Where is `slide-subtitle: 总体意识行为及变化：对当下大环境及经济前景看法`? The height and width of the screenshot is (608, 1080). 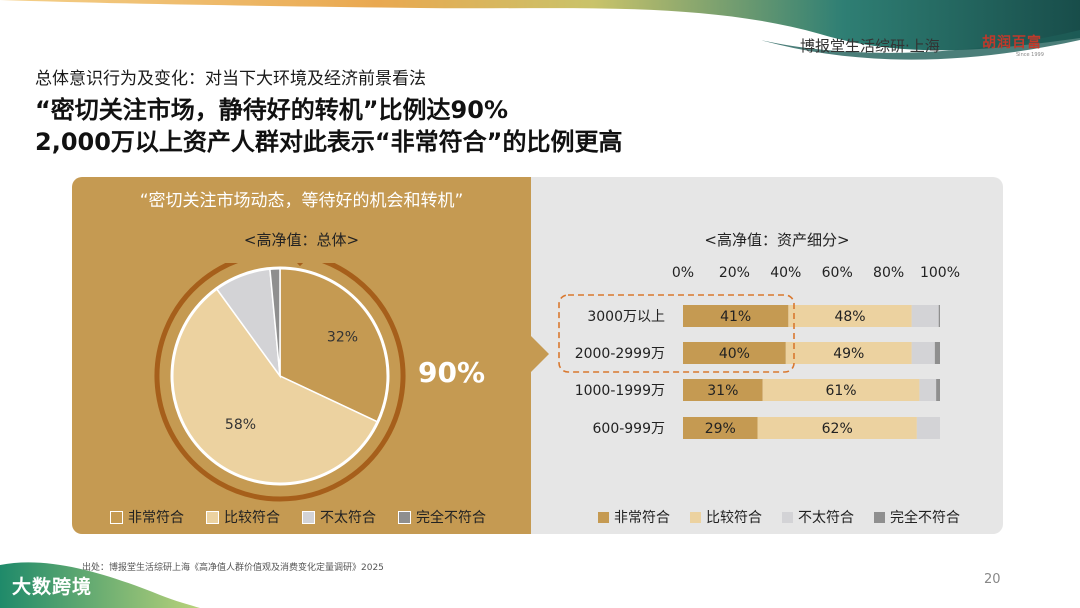 slide-subtitle: 总体意识行为及变化：对当下大环境及经济前景看法 is located at coordinates (230, 79).